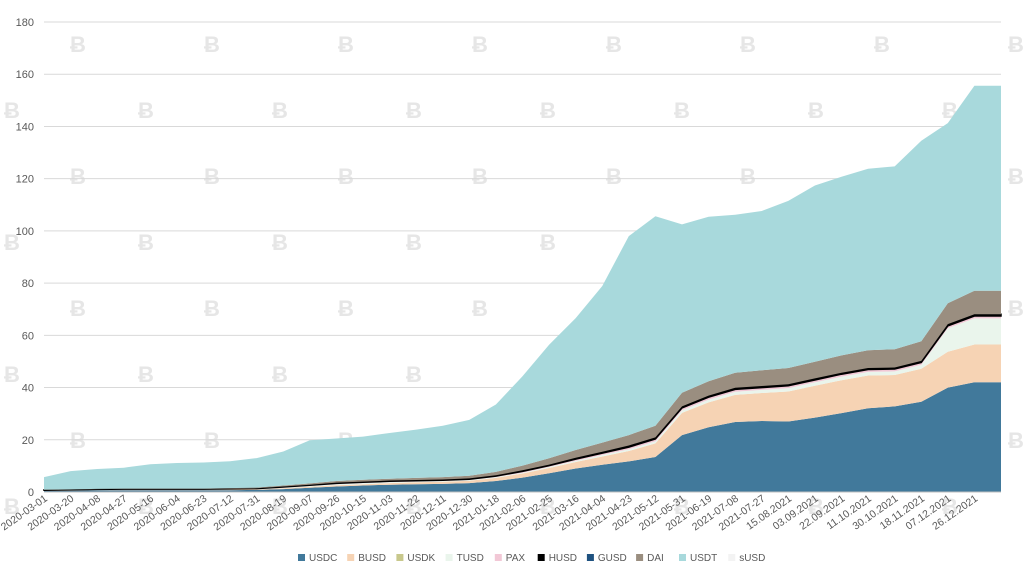  I want to click on y-tick-label: 80, so click(28, 284).